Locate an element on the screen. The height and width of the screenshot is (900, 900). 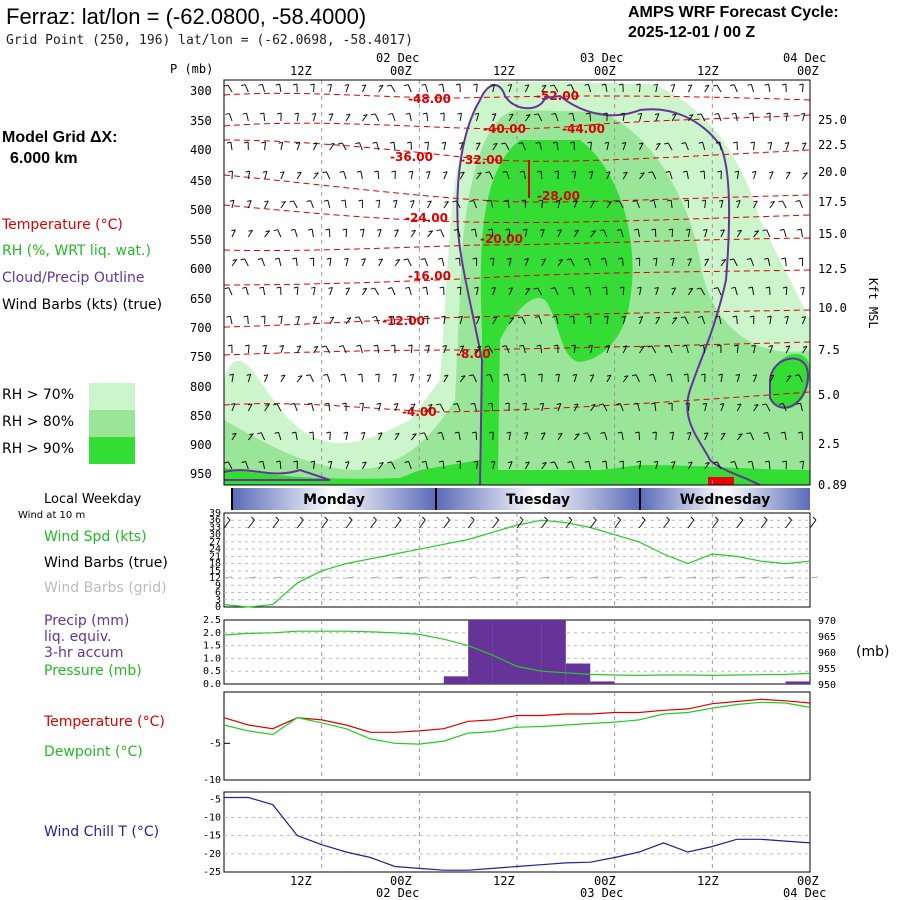
precip-bar is located at coordinates (529, 652).